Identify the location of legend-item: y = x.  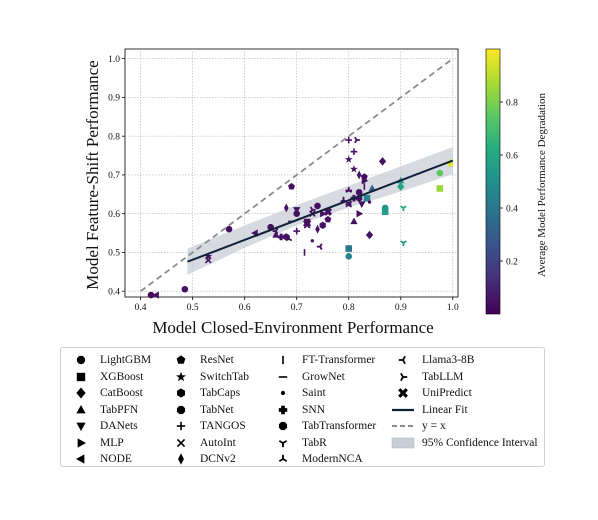
(464, 426).